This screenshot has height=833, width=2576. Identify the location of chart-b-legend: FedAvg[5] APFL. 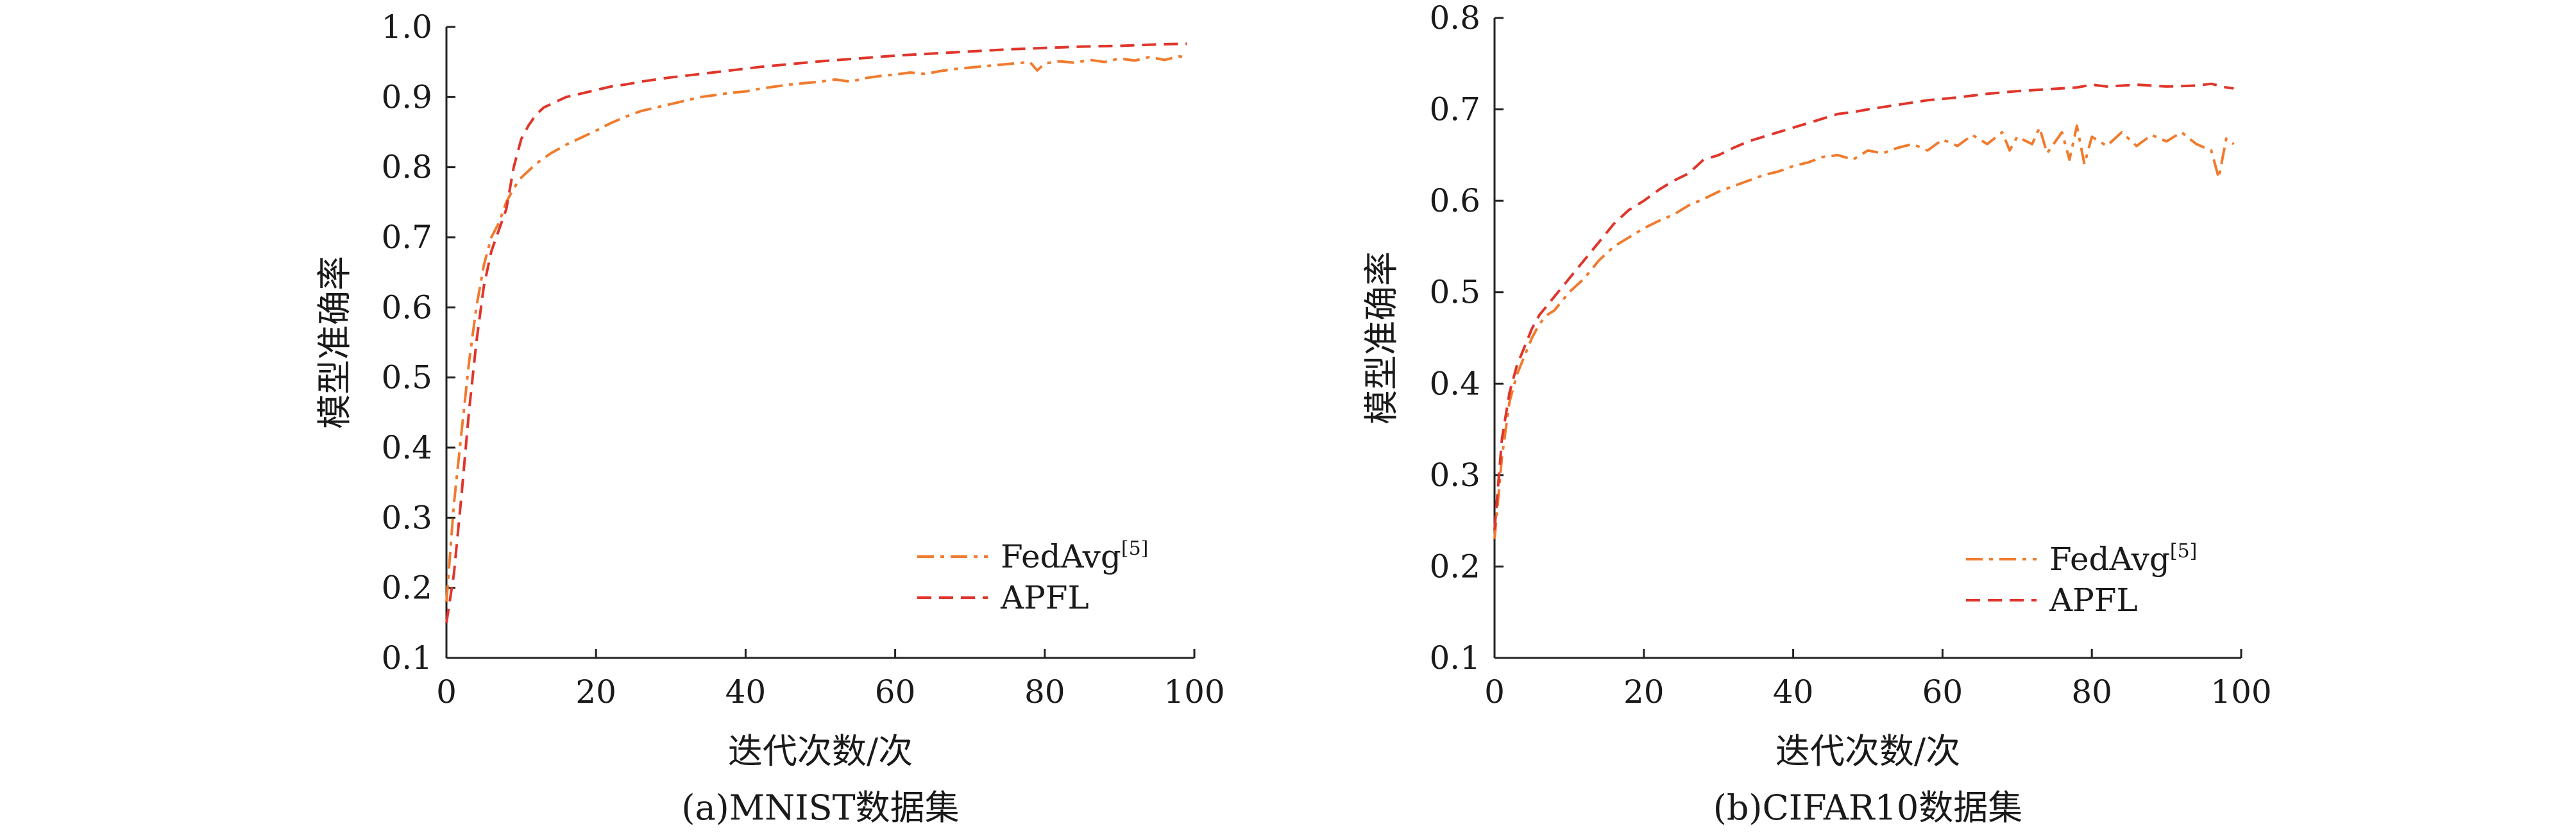
(2081, 579).